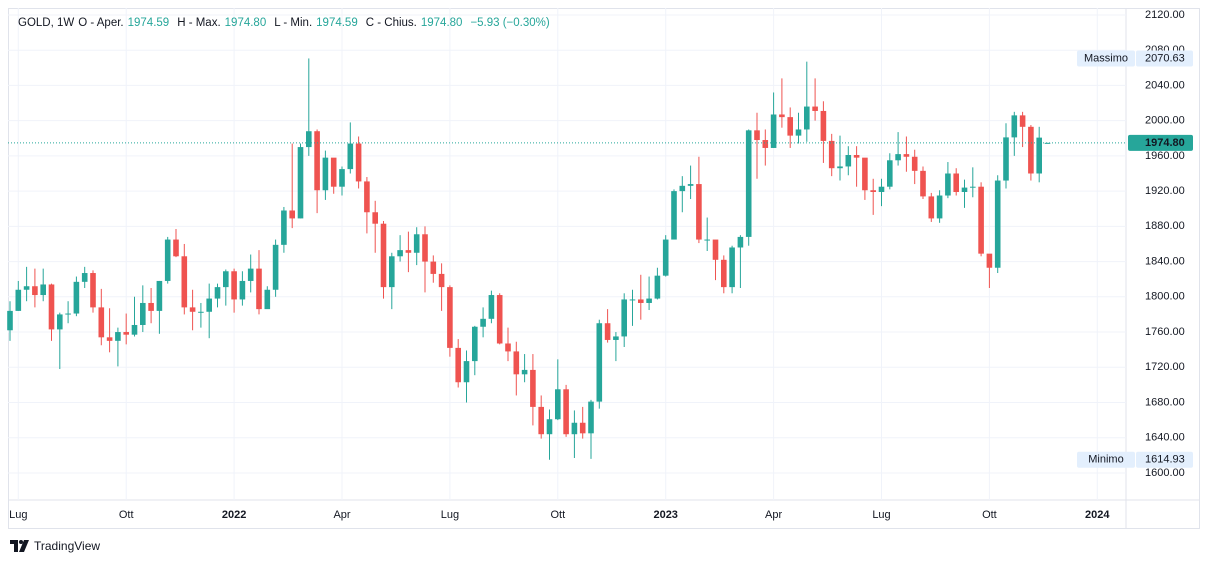  I want to click on y-tick-label: 1880.00, so click(1165, 226).